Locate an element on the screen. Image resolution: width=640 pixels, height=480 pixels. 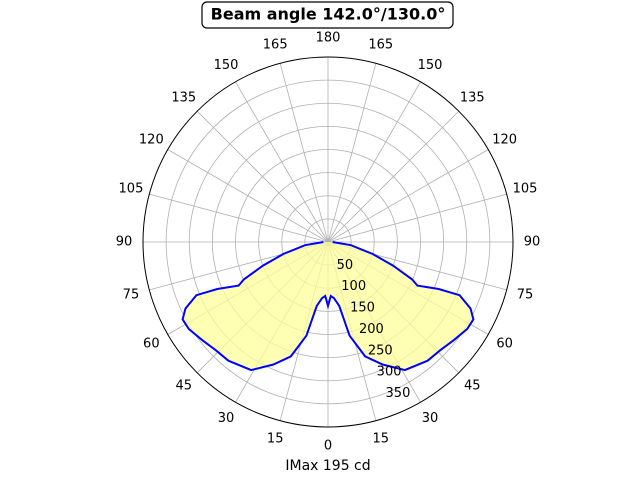
title-box is located at coordinates (327, 15).